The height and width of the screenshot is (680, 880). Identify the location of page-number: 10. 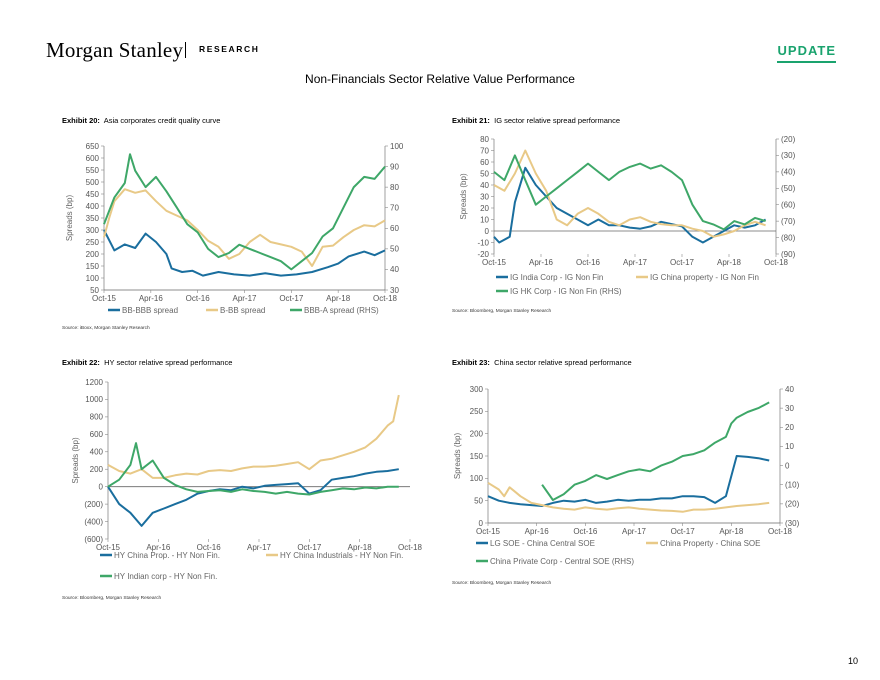
(852, 661).